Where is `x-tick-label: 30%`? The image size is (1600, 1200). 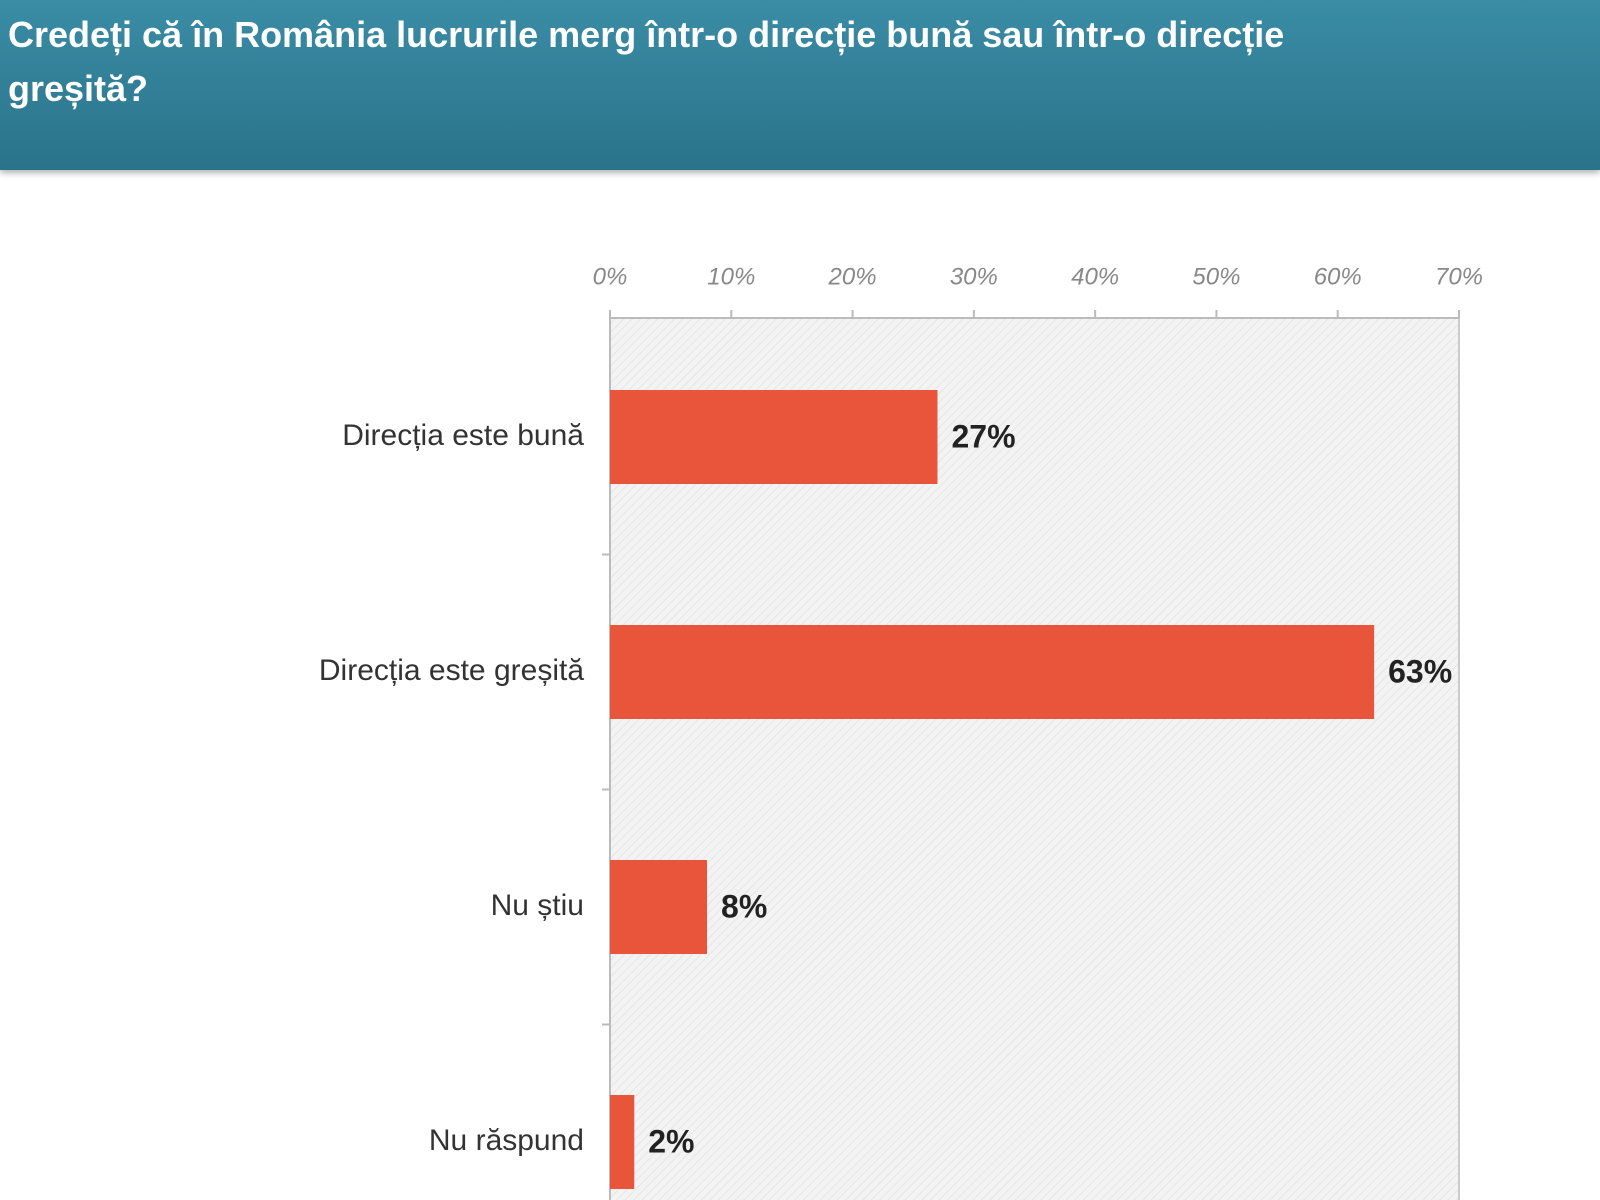
x-tick-label: 30% is located at coordinates (974, 276).